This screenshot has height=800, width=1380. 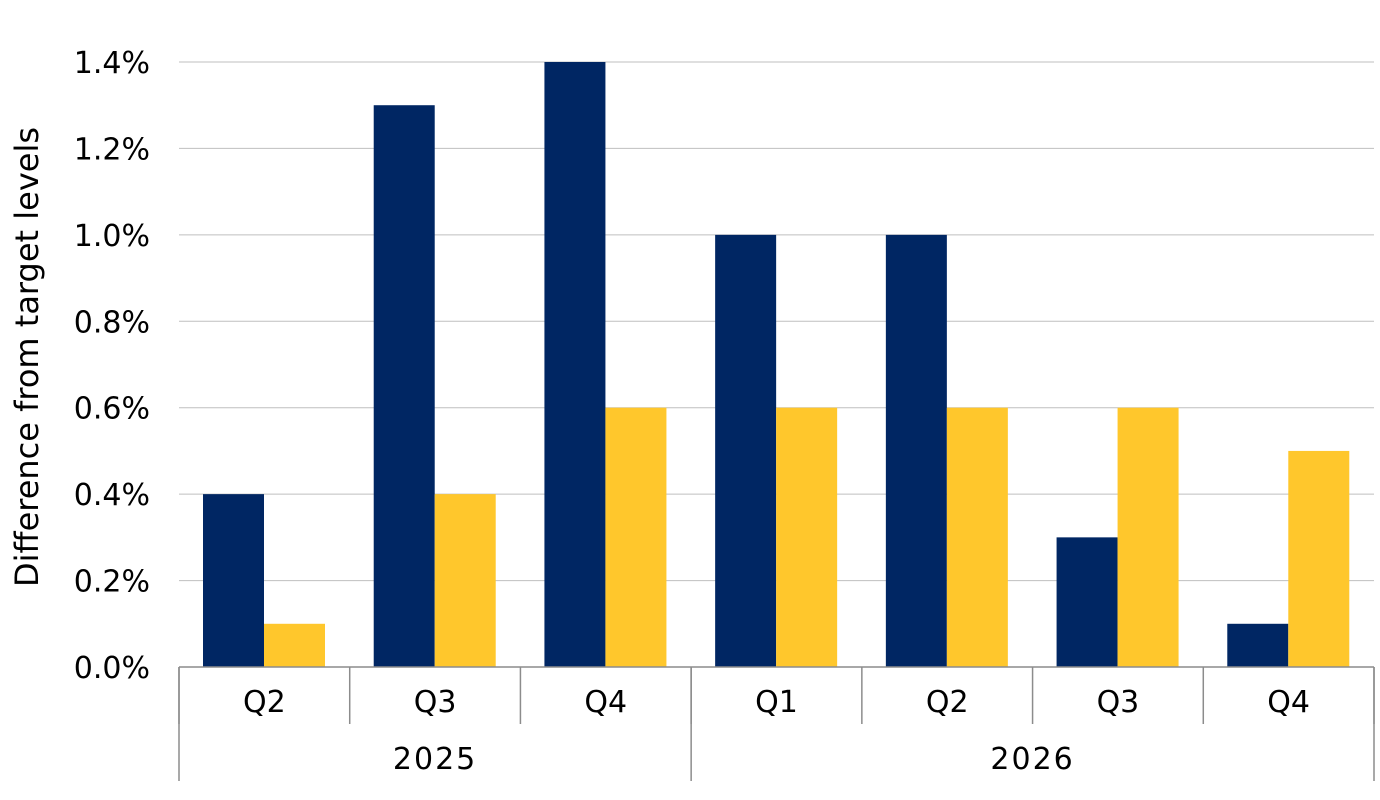 I want to click on y-axis-title: Difference from target levels, so click(x=27, y=357).